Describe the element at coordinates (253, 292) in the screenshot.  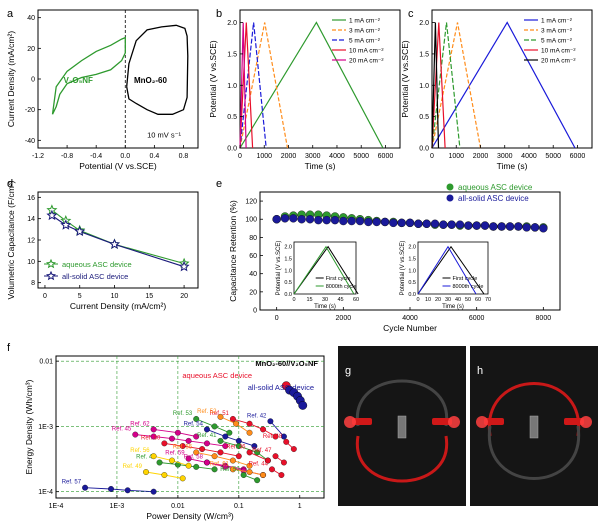
I see `panel-e-ytick-label: 20` at that location.